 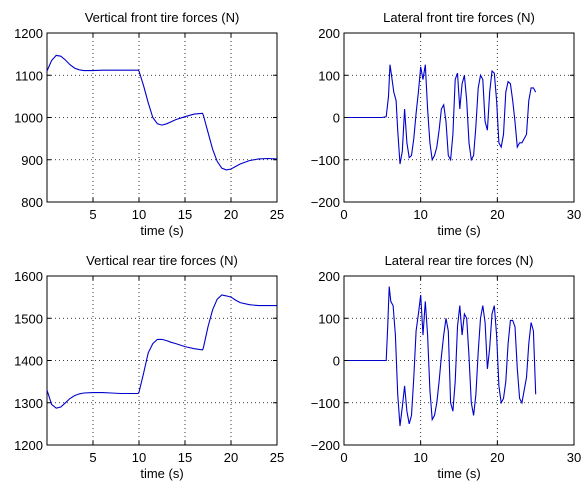 I want to click on y-tick-label: 800, so click(x=32, y=202).